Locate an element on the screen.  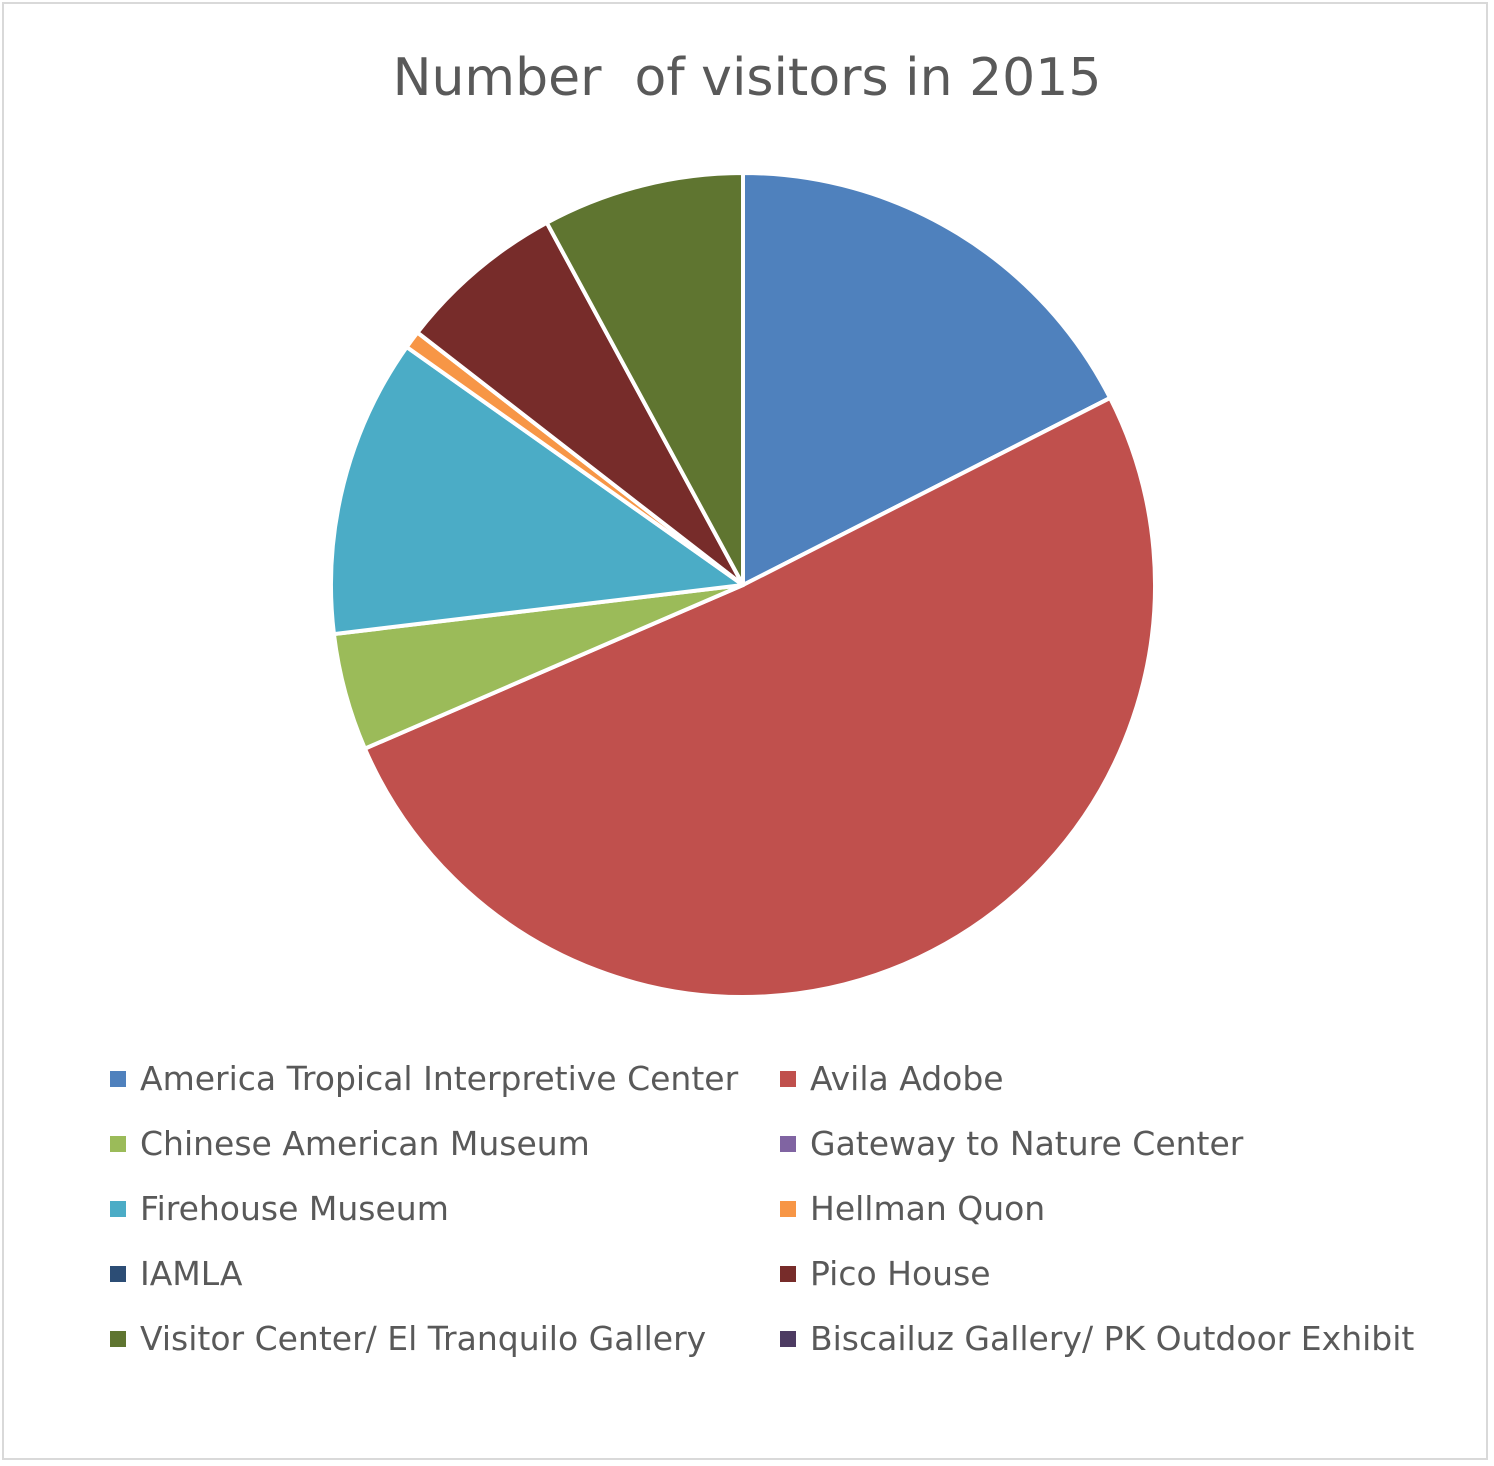
legend-swatch-hellman-quon is located at coordinates (788, 1209).